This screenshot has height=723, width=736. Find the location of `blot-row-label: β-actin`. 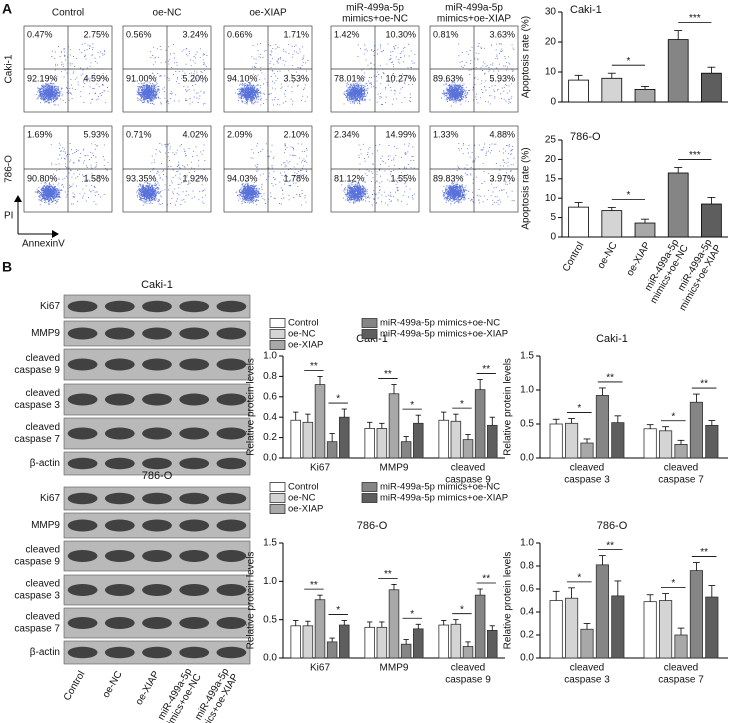

blot-row-label: β-actin is located at coordinates (45, 652).